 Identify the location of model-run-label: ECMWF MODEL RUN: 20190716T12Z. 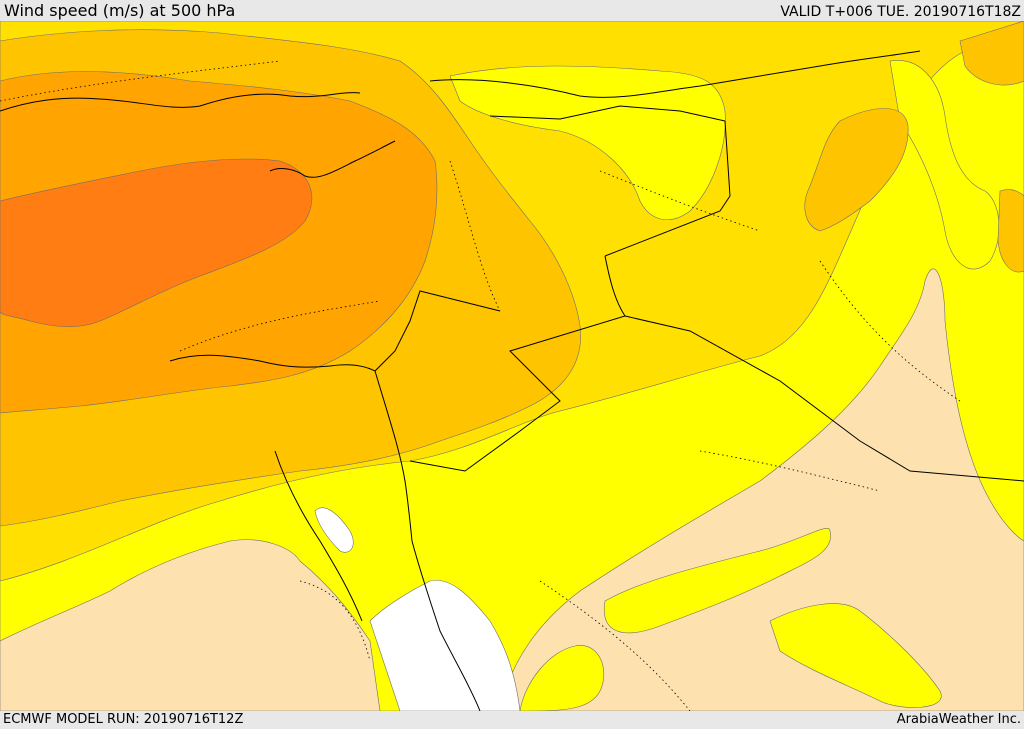
(123, 719).